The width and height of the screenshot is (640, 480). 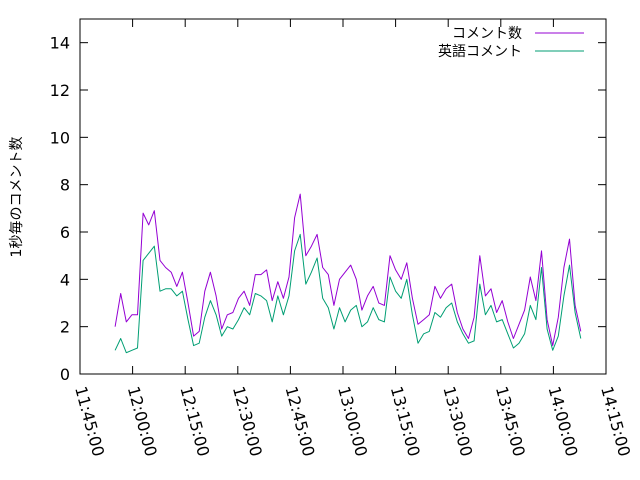 I want to click on y-axis-title: 1秒毎のコメント数, so click(x=17, y=197).